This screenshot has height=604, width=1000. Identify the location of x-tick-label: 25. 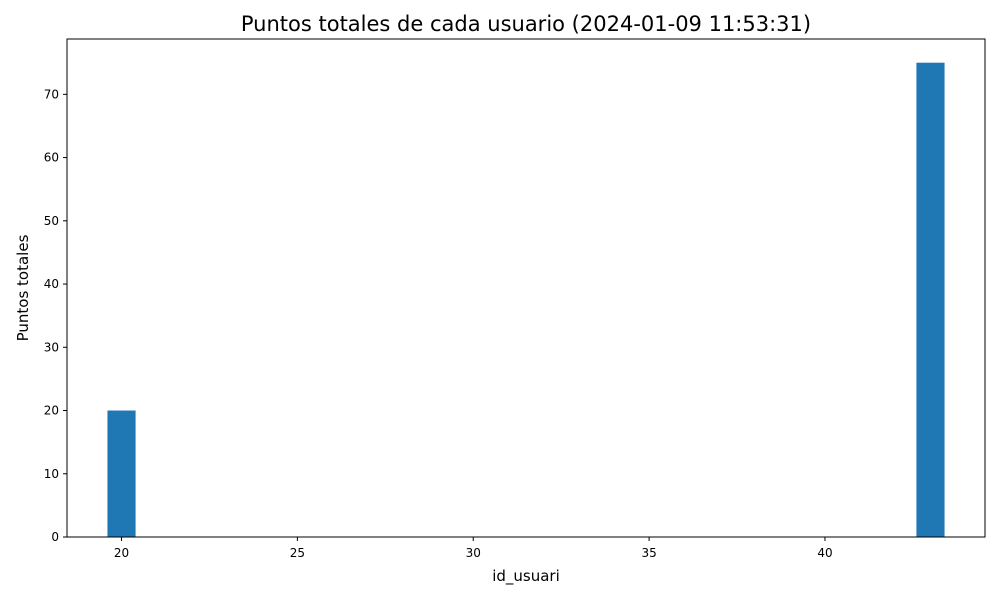
(297, 553).